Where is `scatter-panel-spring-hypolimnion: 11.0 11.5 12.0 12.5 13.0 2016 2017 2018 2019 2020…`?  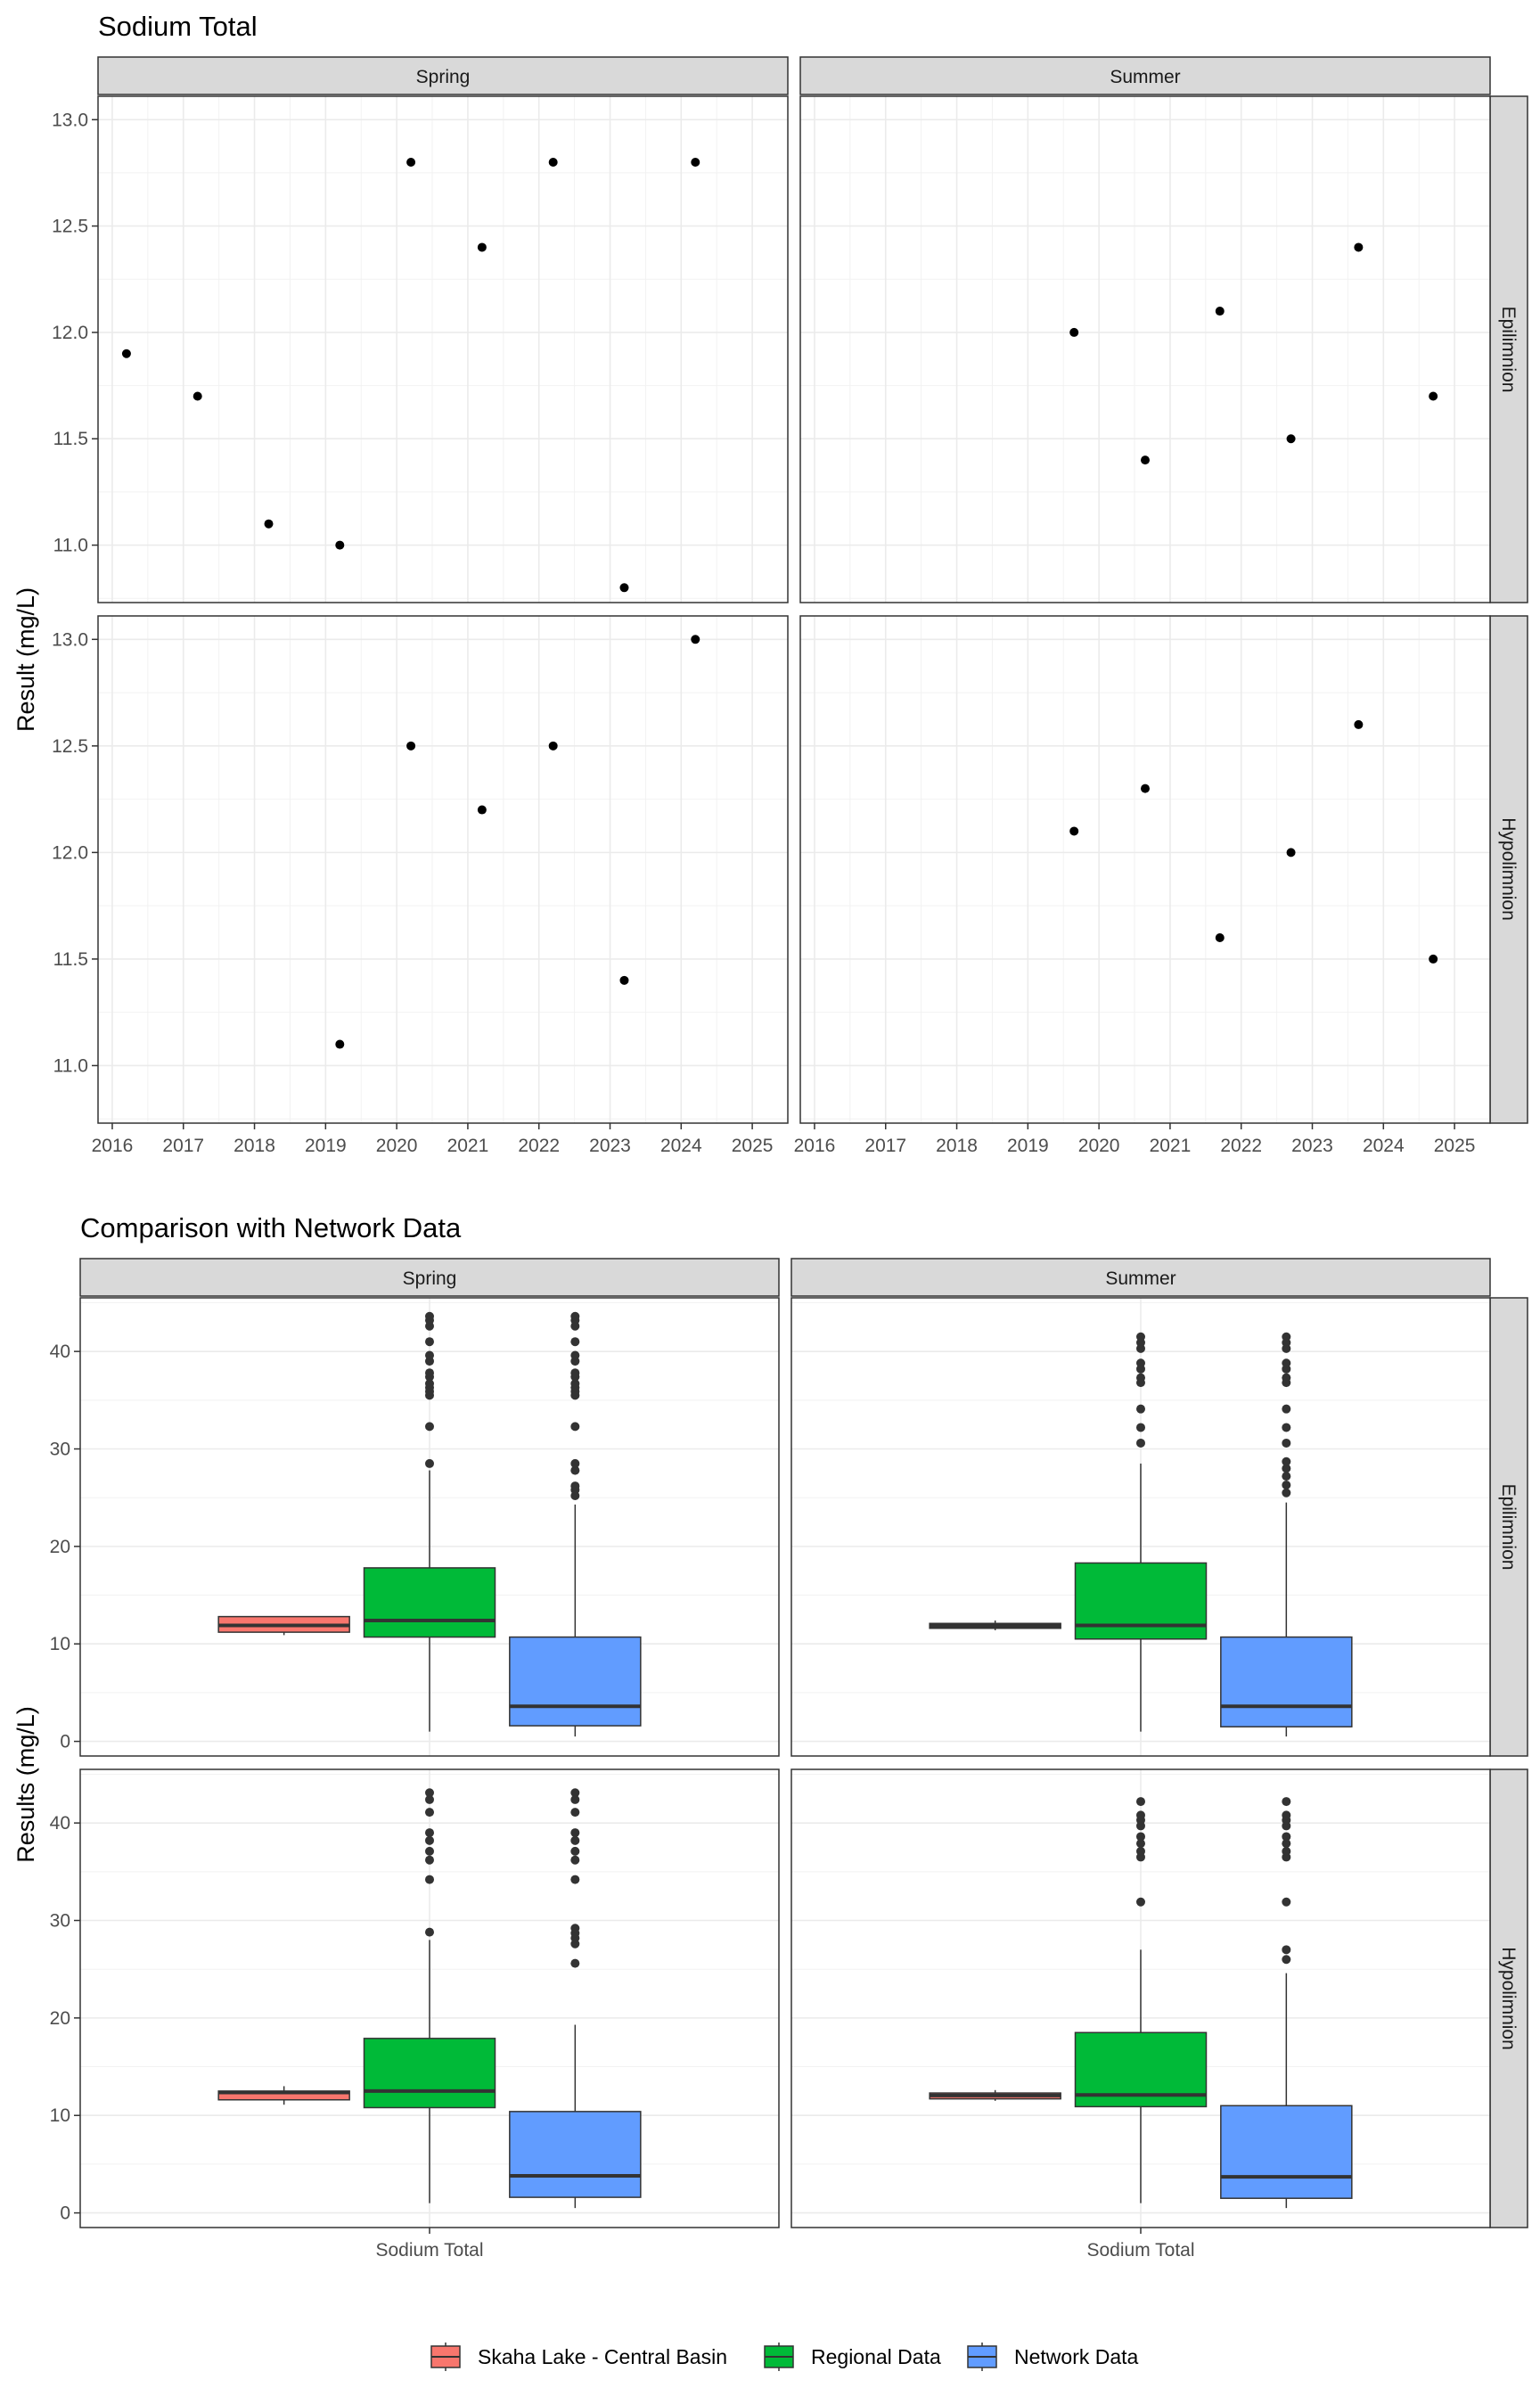
scatter-panel-spring-hypolimnion: 11.0 11.5 12.0 12.5 13.0 2016 2017 2018 2019 2020… is located at coordinates (420, 885).